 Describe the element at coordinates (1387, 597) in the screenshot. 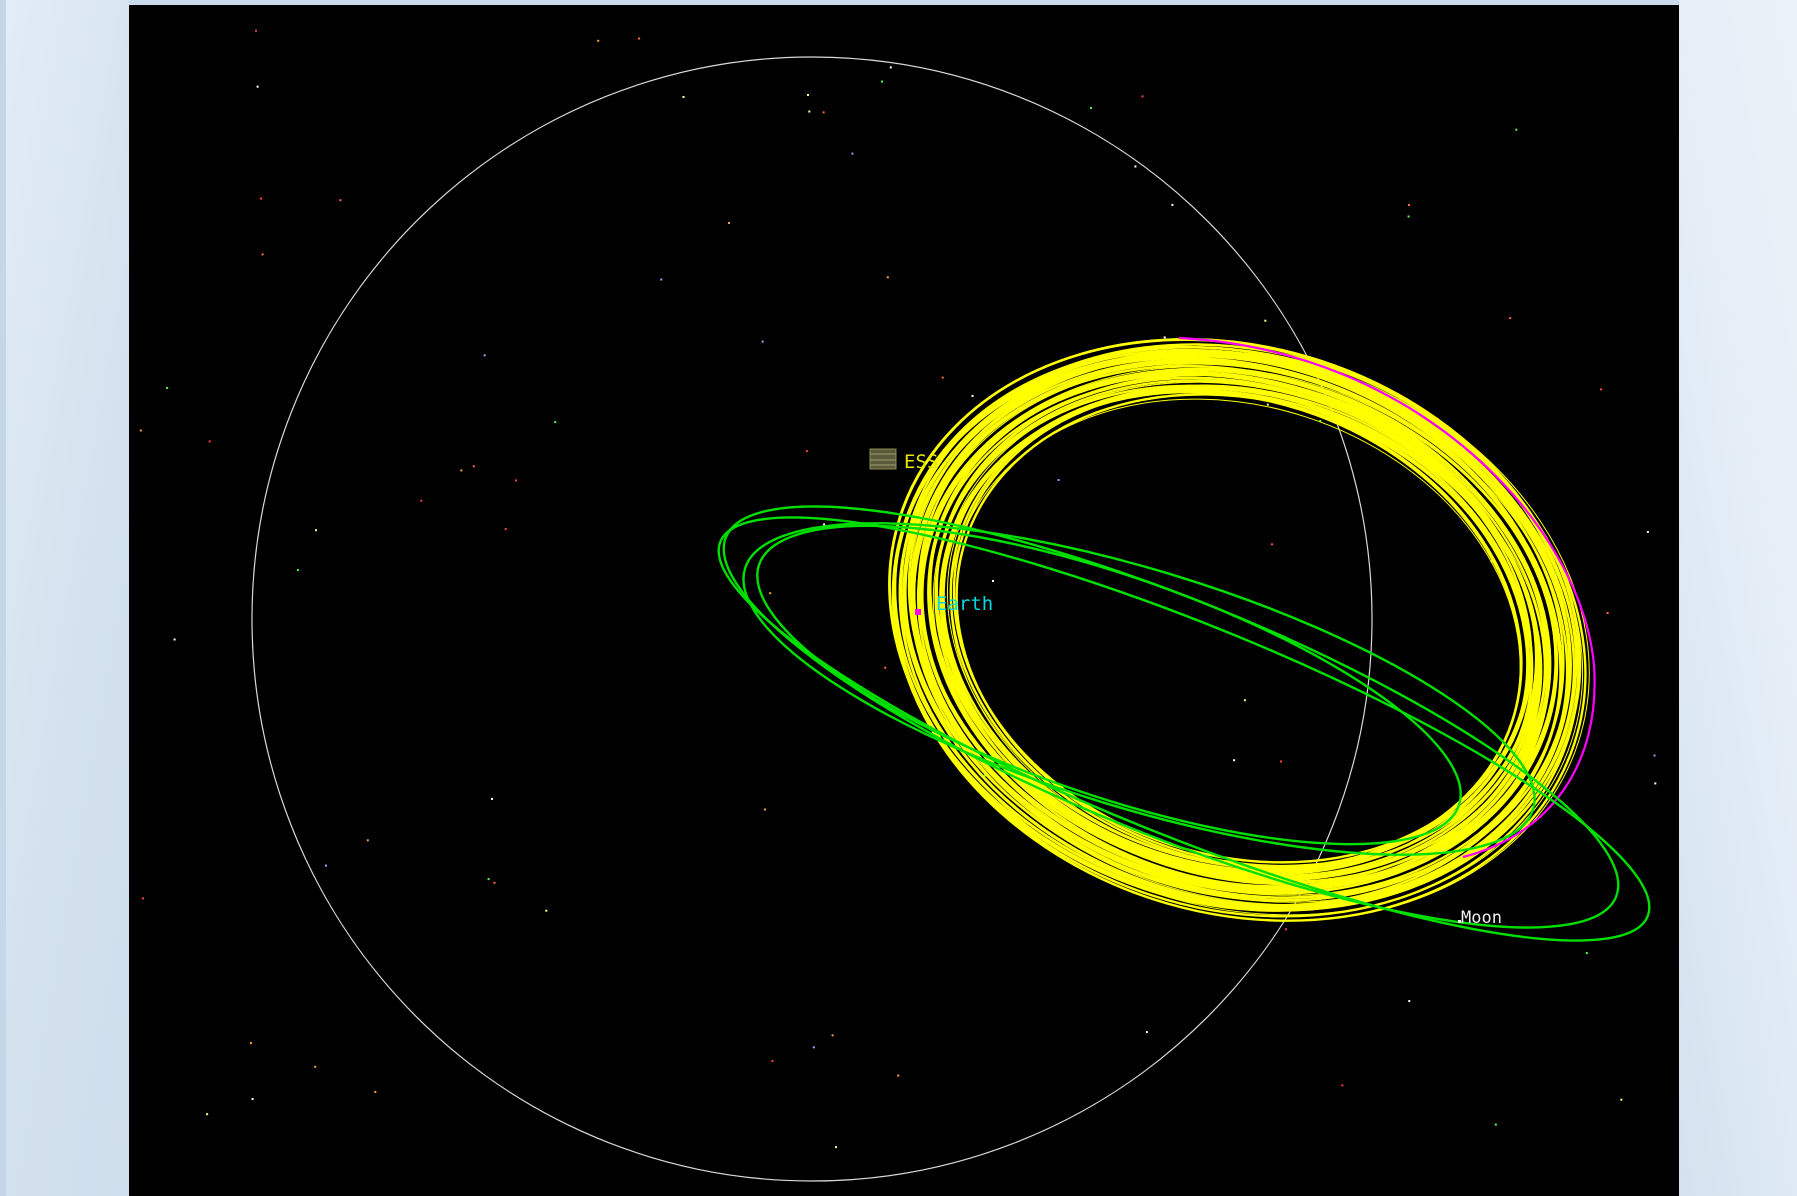

I see `insertion-arc` at that location.